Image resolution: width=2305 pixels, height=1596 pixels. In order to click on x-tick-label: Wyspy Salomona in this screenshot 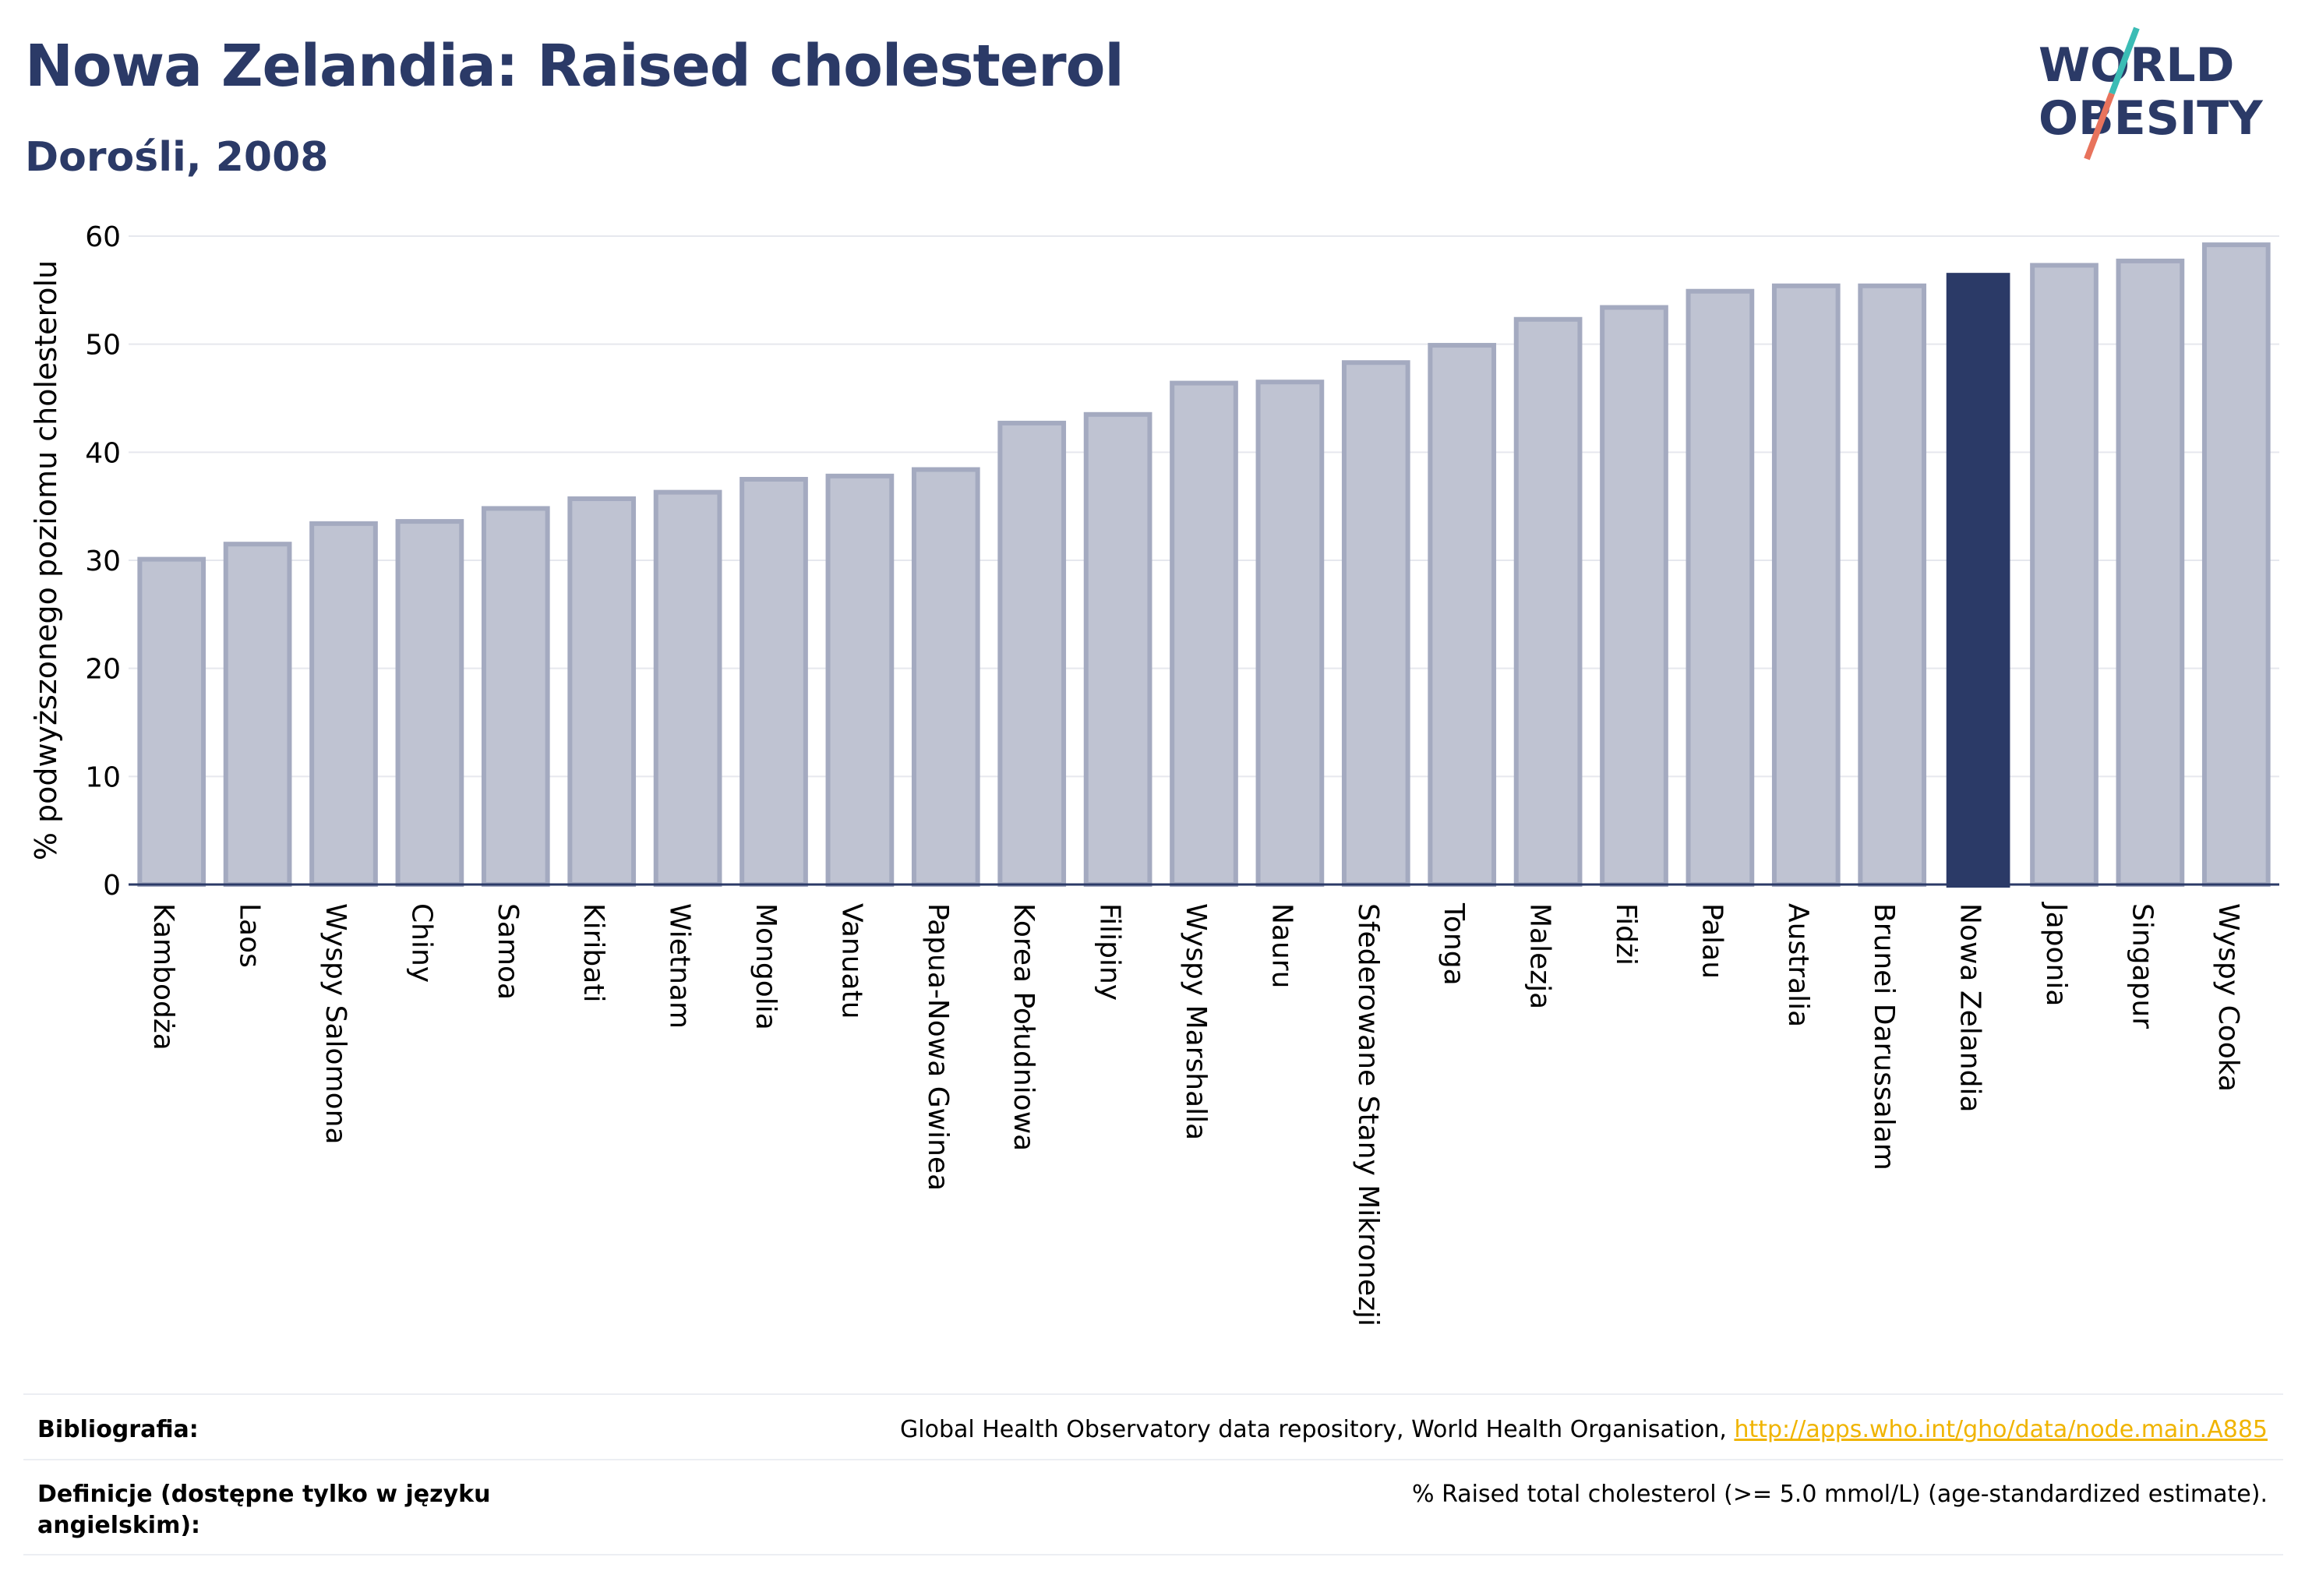, I will do `click(335, 1024)`.